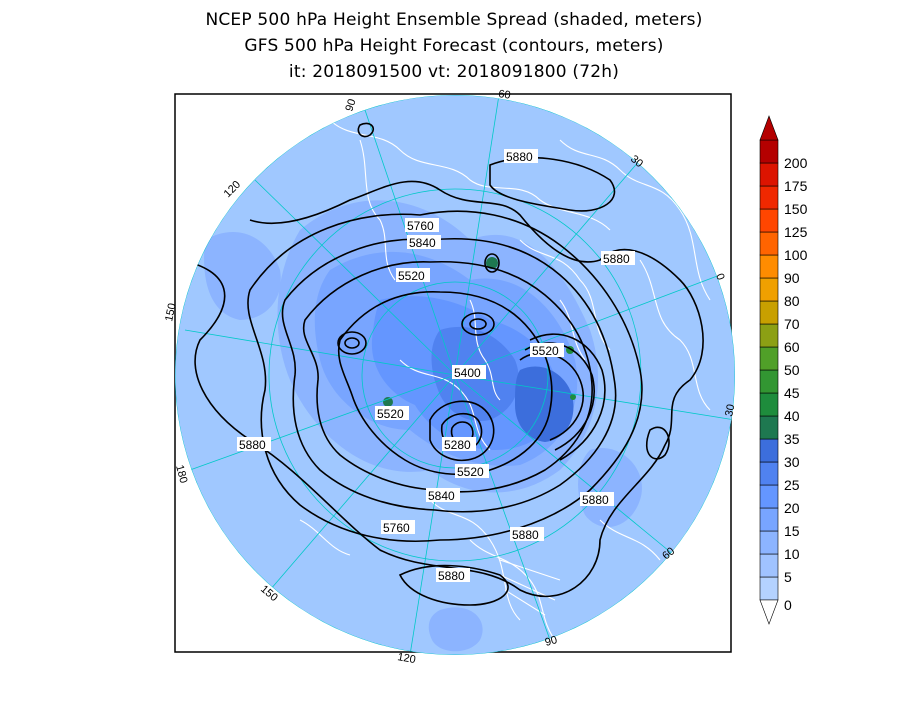 The width and height of the screenshot is (908, 702). What do you see at coordinates (792, 439) in the screenshot?
I see `colorbar-label: 35` at bounding box center [792, 439].